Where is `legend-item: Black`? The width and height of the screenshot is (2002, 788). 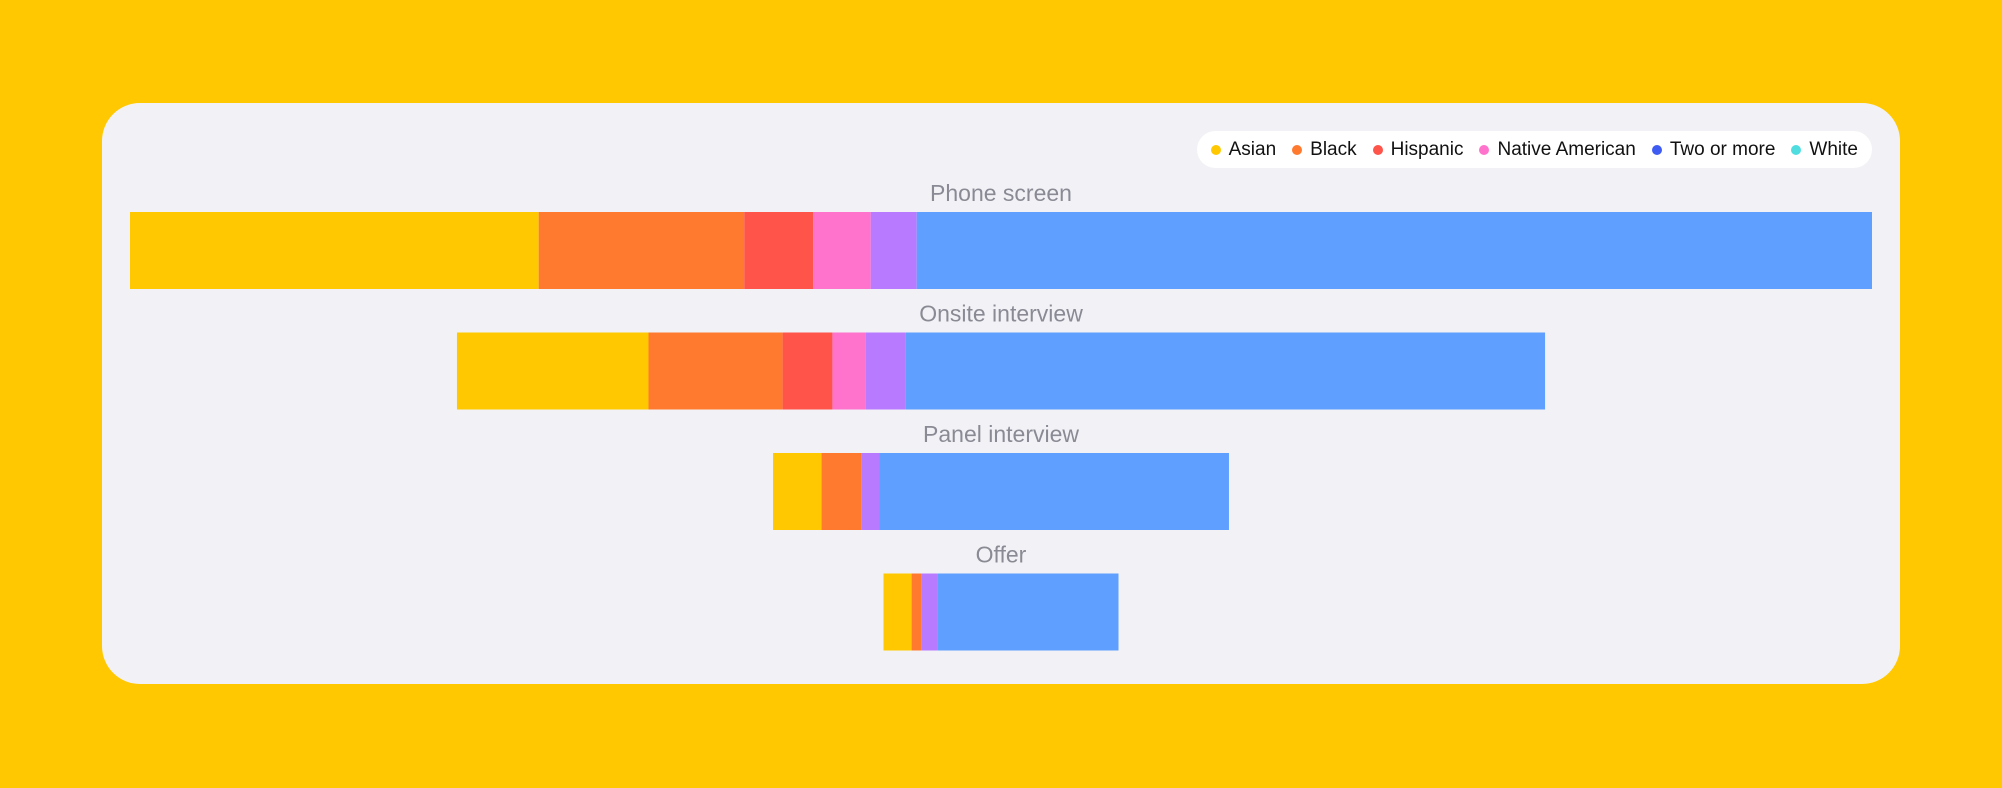 legend-item: Black is located at coordinates (1324, 149).